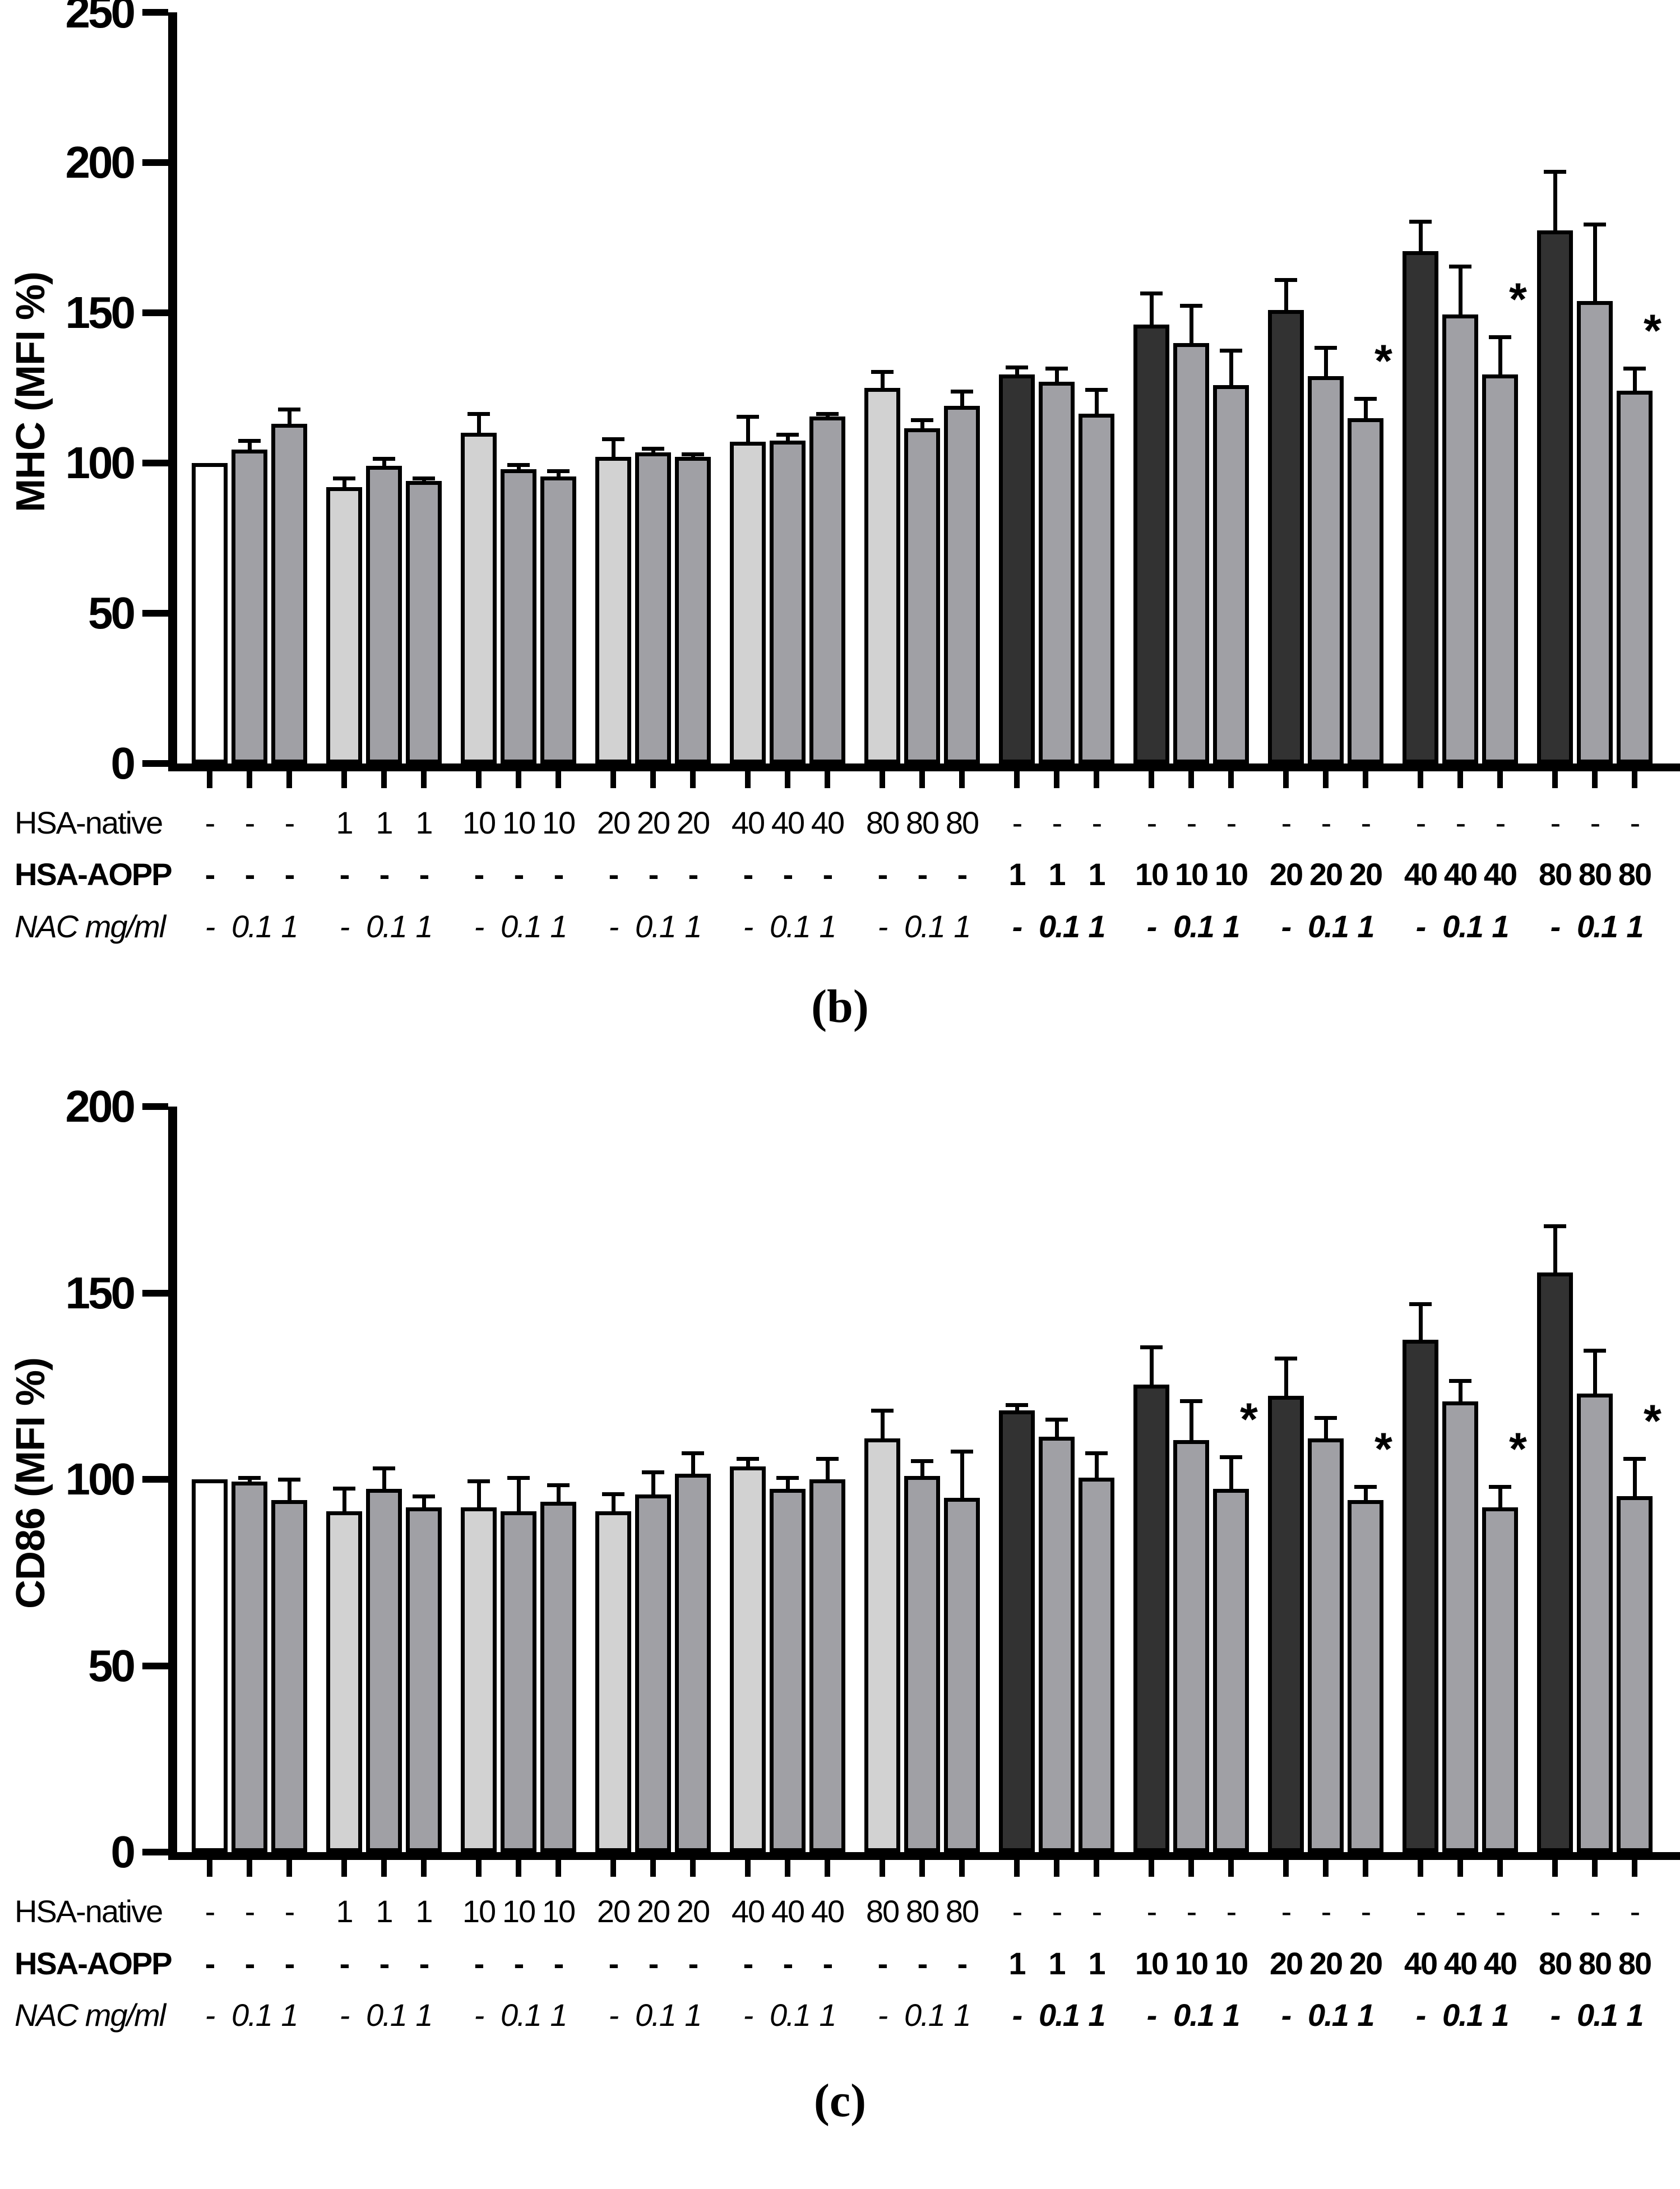  Describe the element at coordinates (100, 18) in the screenshot. I see `y-tick-label: 250` at that location.